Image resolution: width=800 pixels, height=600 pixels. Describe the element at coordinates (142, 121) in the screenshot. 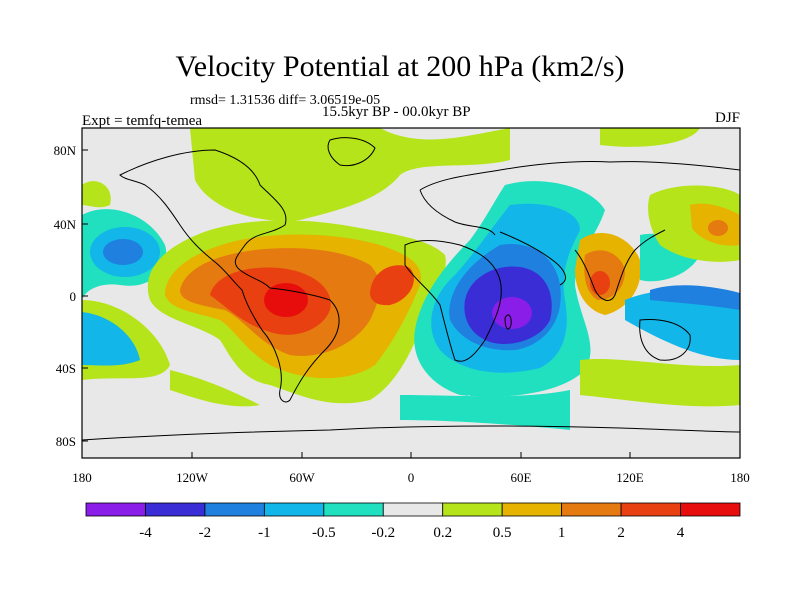

I see `experiment-label: Expt = temfq-temea` at that location.